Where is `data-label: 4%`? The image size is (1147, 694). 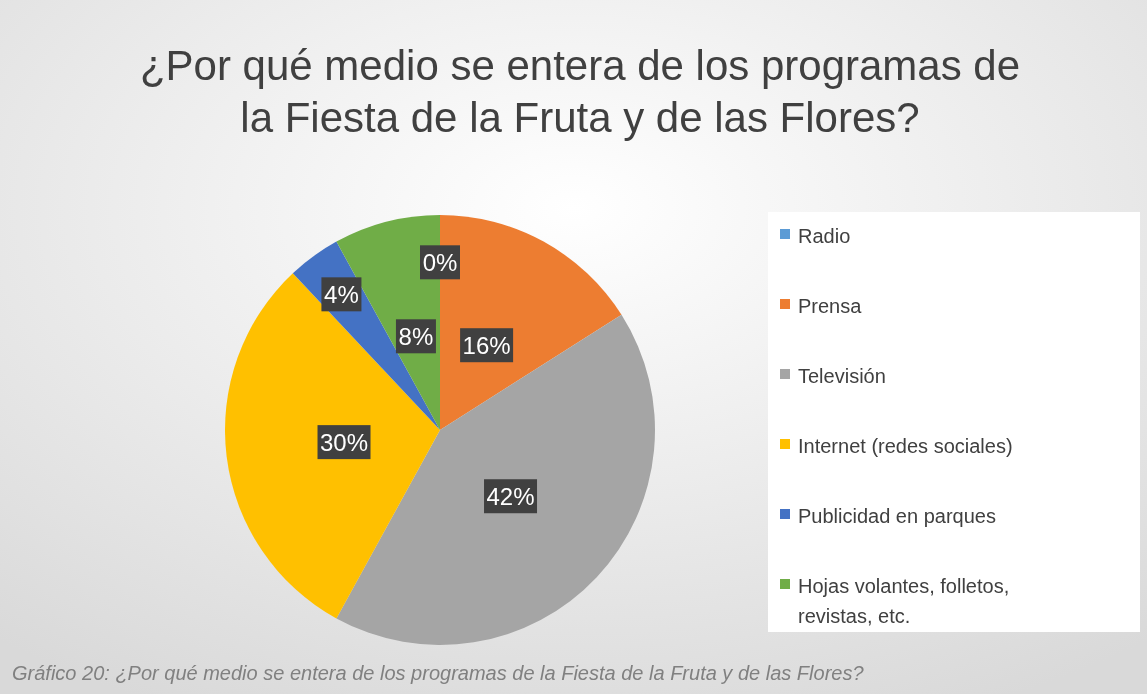 data-label: 4% is located at coordinates (341, 295).